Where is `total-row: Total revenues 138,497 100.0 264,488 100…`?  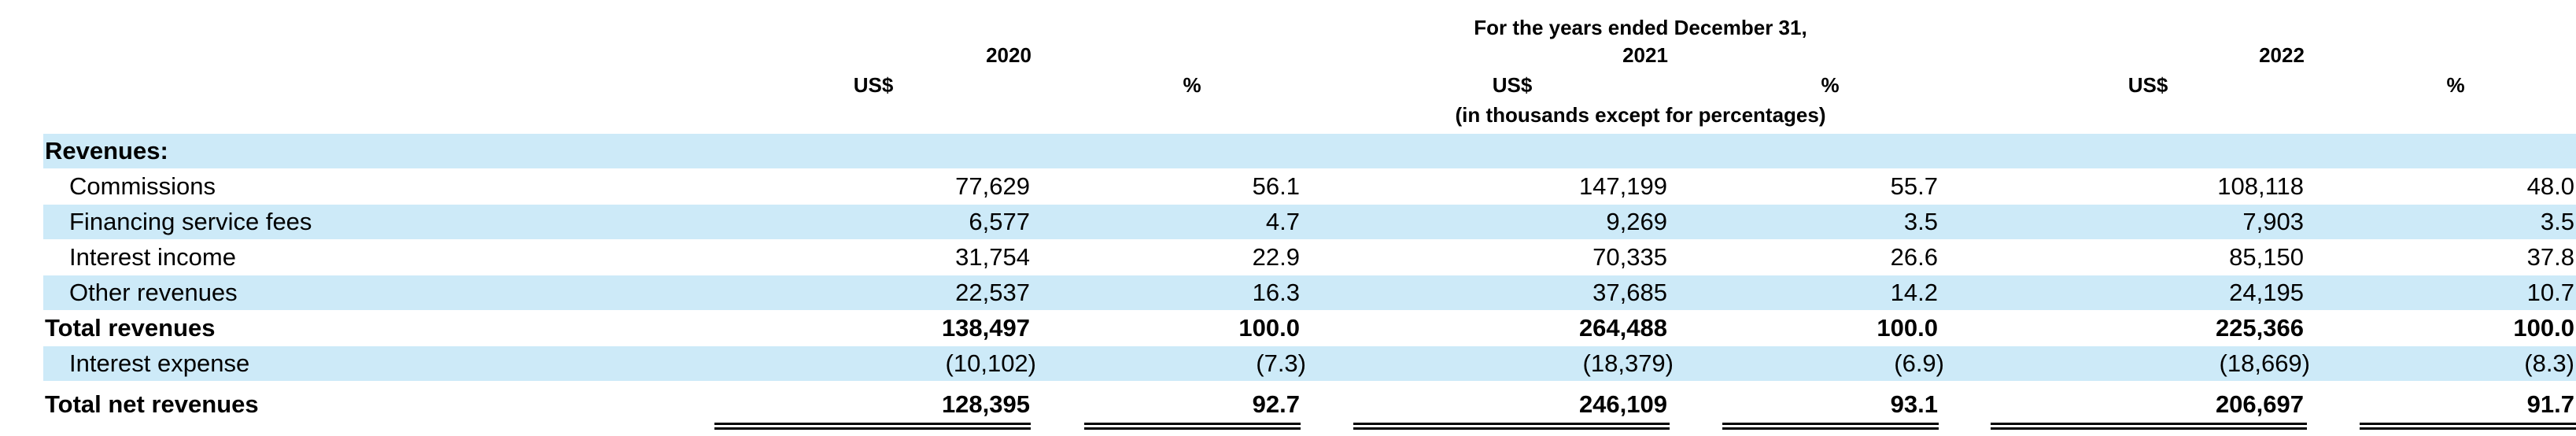
total-row: Total revenues 138,497 100.0 264,488 100… is located at coordinates (1288, 328).